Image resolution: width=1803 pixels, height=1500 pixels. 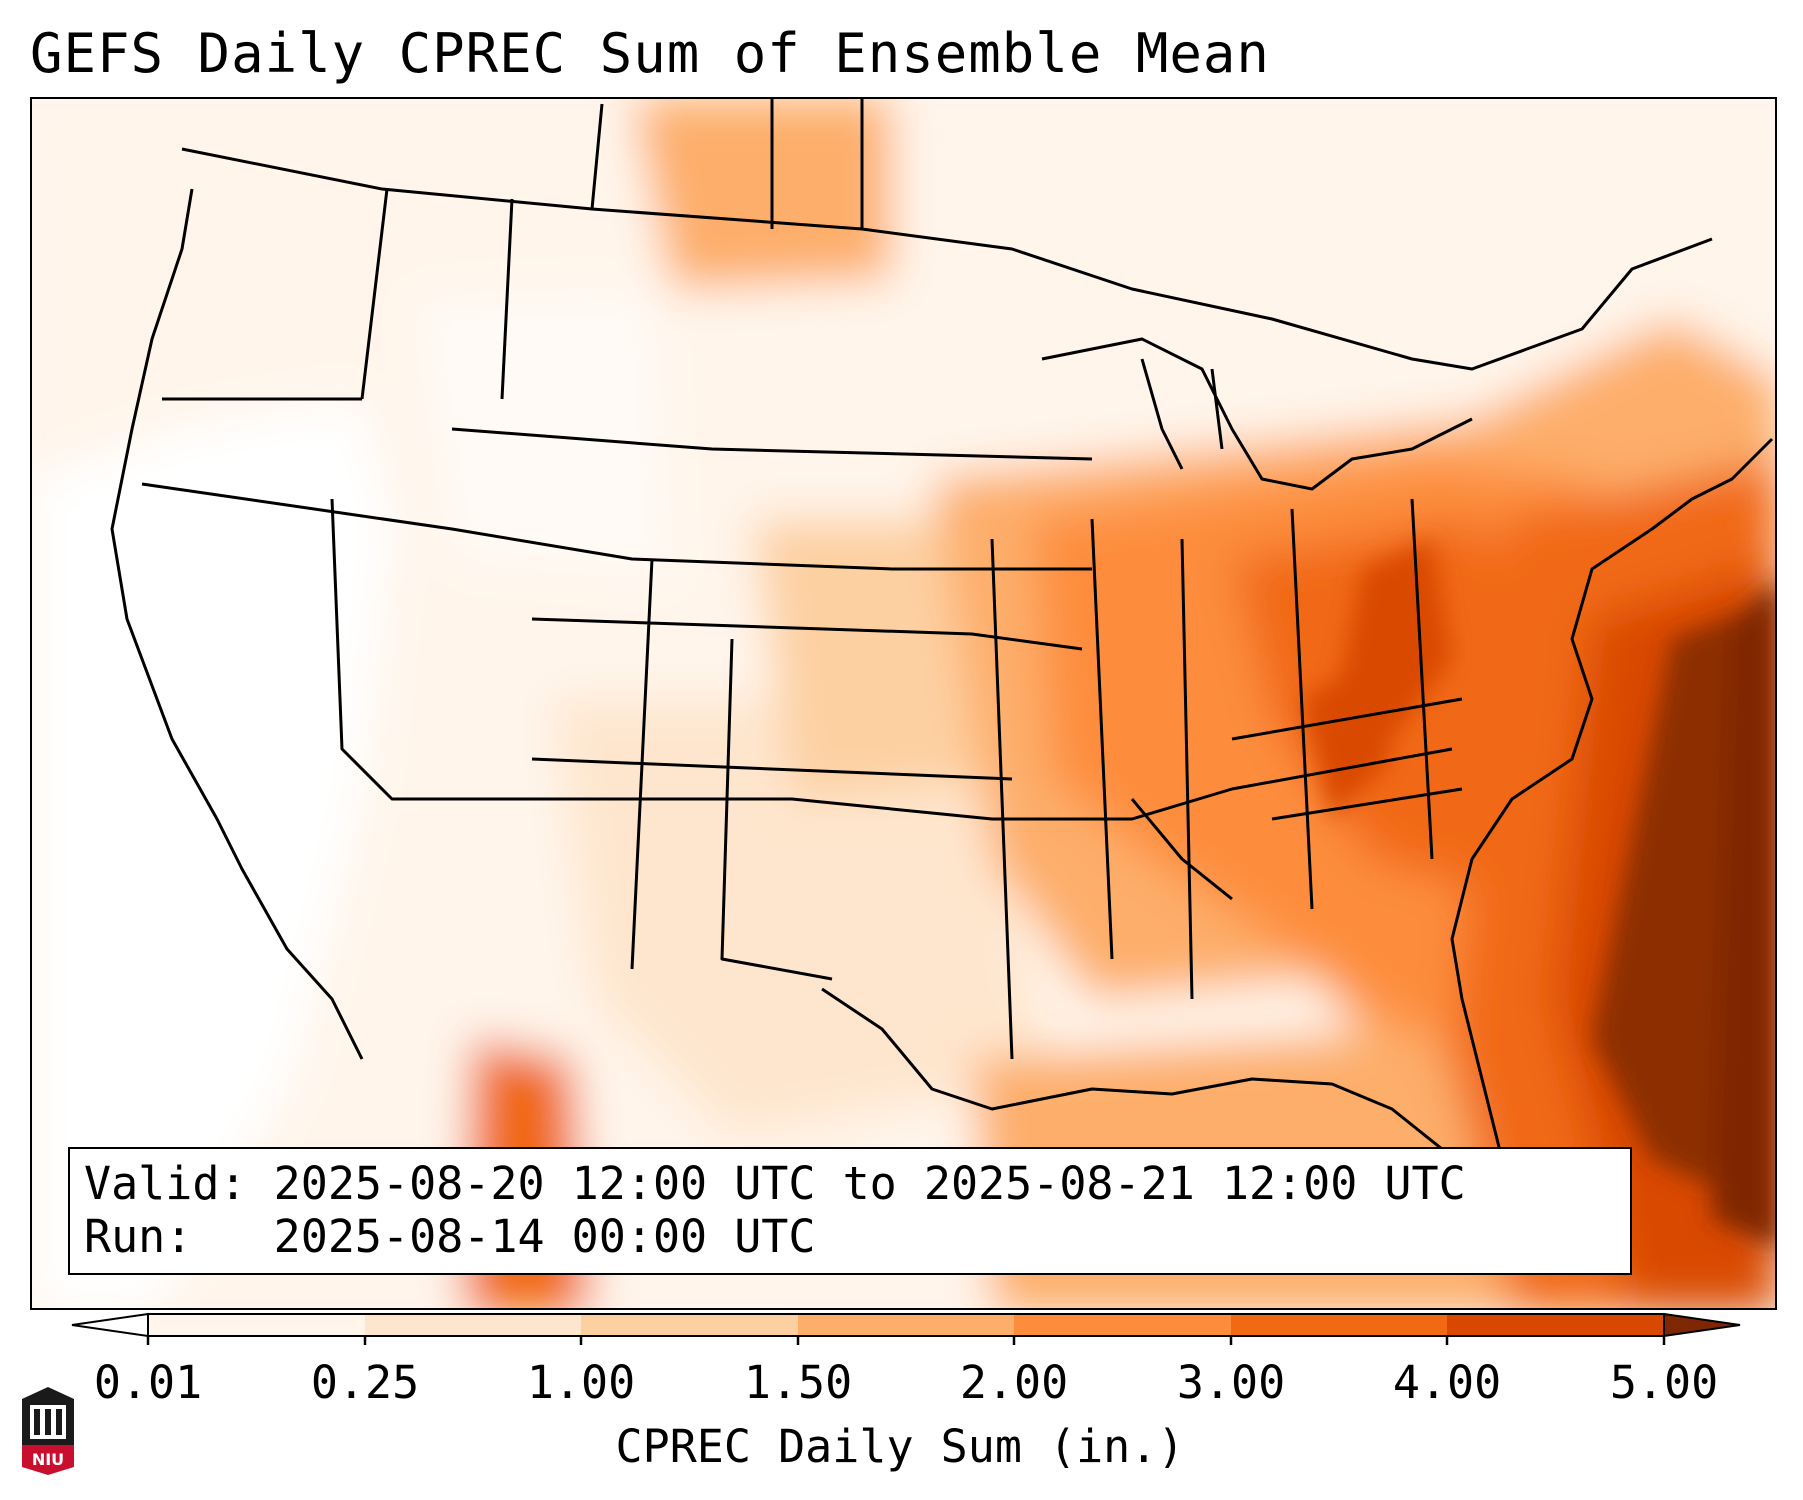 I want to click on run-time-text: Run: 2025-08-14 00:00 UTC, so click(x=450, y=1236).